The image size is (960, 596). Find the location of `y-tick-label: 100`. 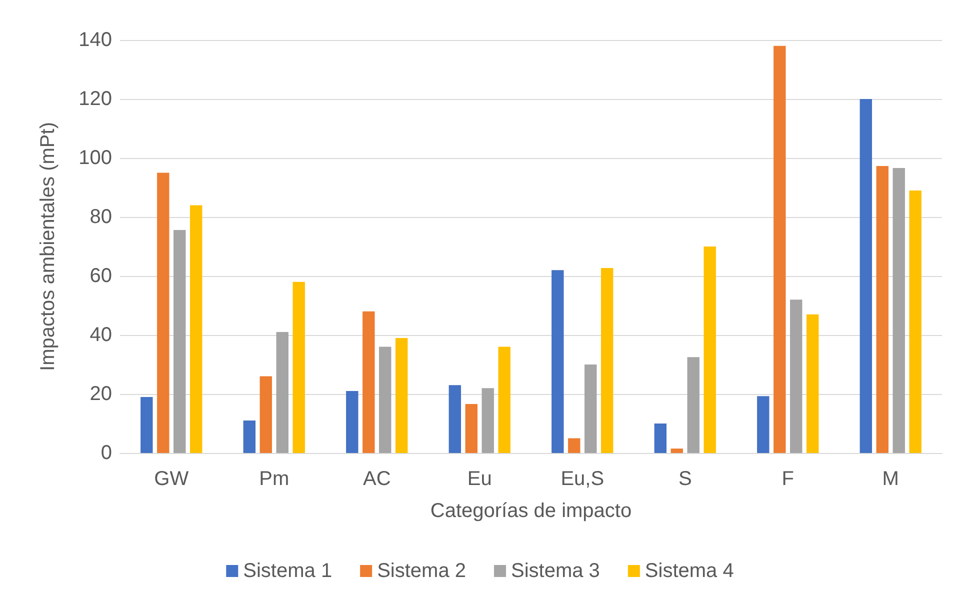

y-tick-label: 100 is located at coordinates (95, 158).